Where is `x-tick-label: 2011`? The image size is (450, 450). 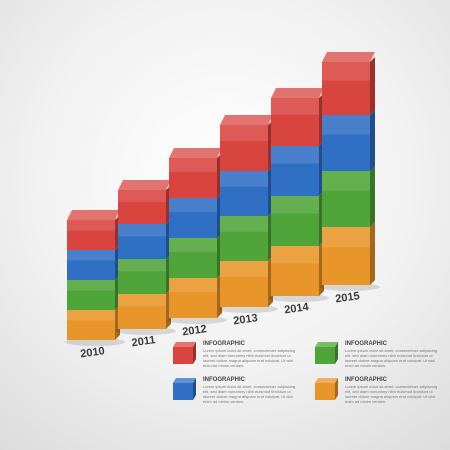
x-tick-label: 2011 is located at coordinates (143, 341).